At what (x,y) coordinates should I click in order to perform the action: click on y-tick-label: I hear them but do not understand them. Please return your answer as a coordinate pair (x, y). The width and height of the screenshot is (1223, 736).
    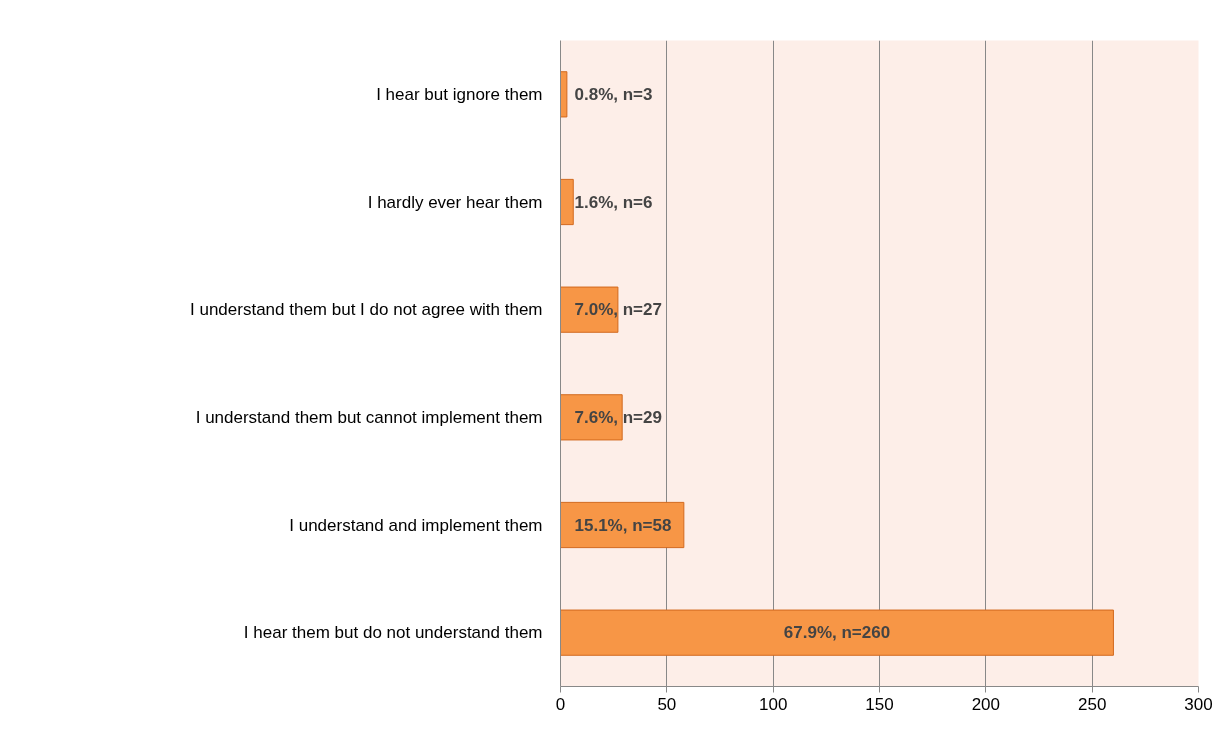
    Looking at the image, I should click on (393, 633).